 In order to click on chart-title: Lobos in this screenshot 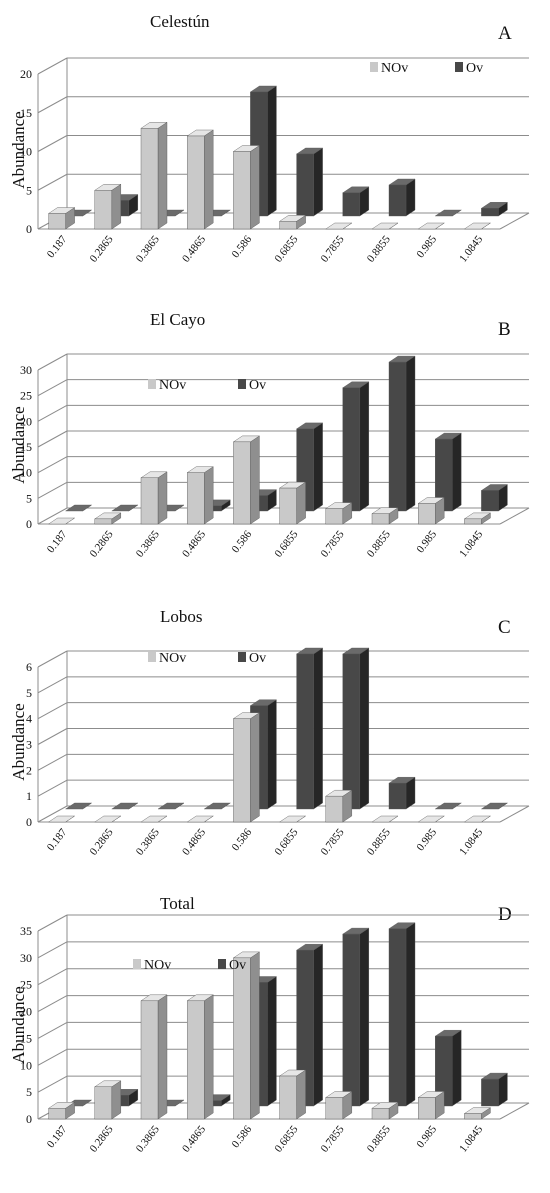, I will do `click(181, 616)`.